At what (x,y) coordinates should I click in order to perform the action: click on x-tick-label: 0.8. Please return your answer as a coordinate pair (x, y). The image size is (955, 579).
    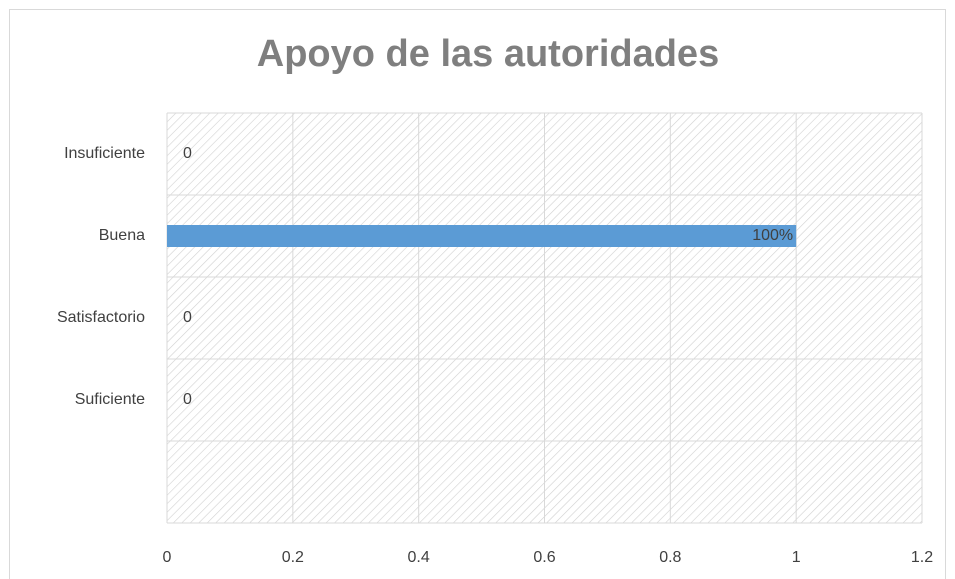
    Looking at the image, I should click on (670, 557).